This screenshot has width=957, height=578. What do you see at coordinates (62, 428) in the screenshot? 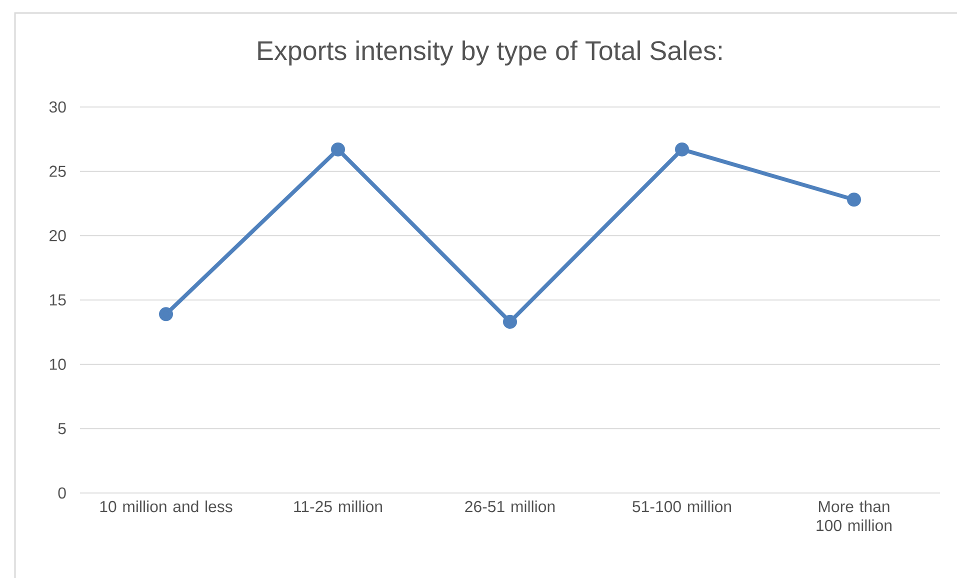
I see `y-tick-label: 5` at bounding box center [62, 428].